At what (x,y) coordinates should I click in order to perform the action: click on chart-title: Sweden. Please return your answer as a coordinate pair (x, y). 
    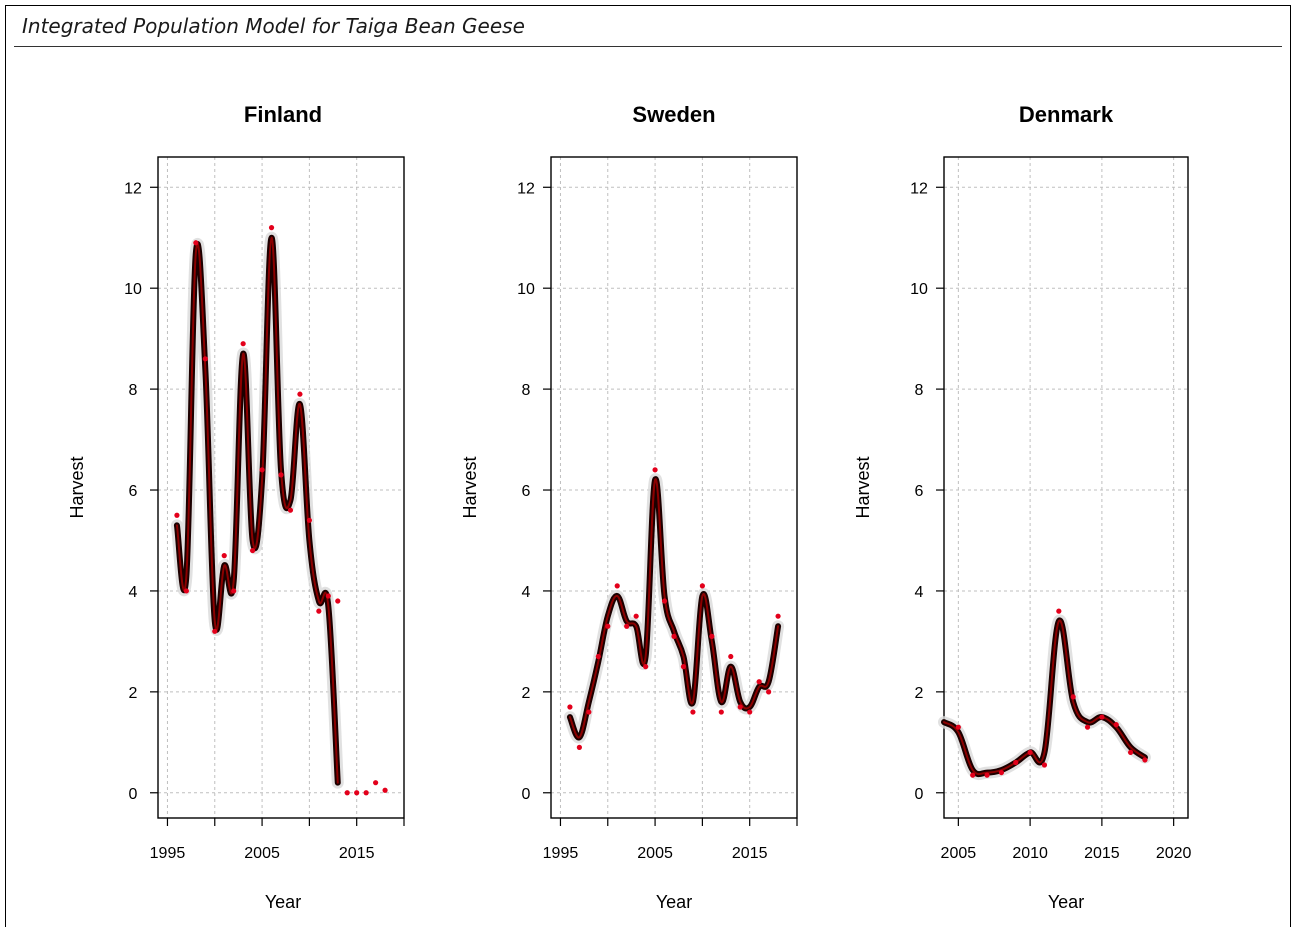
    Looking at the image, I should click on (673, 114).